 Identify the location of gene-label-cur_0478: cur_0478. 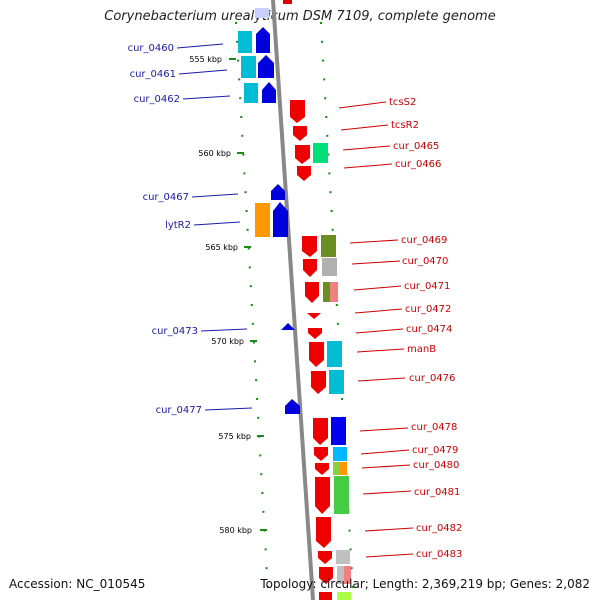
(434, 427).